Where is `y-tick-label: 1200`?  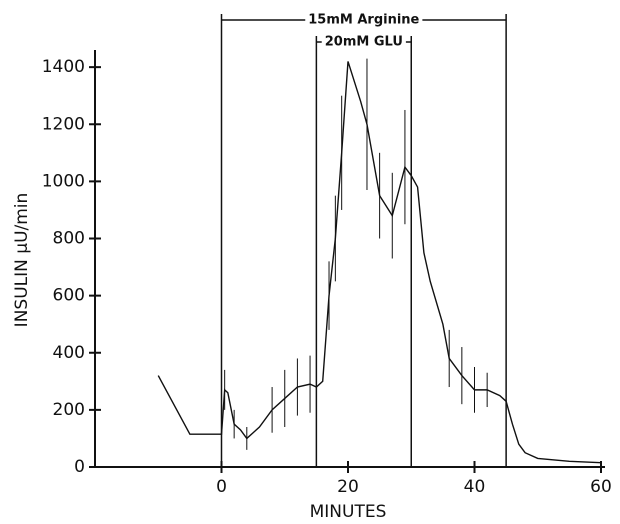
y-tick-label: 1200 is located at coordinates (63, 124).